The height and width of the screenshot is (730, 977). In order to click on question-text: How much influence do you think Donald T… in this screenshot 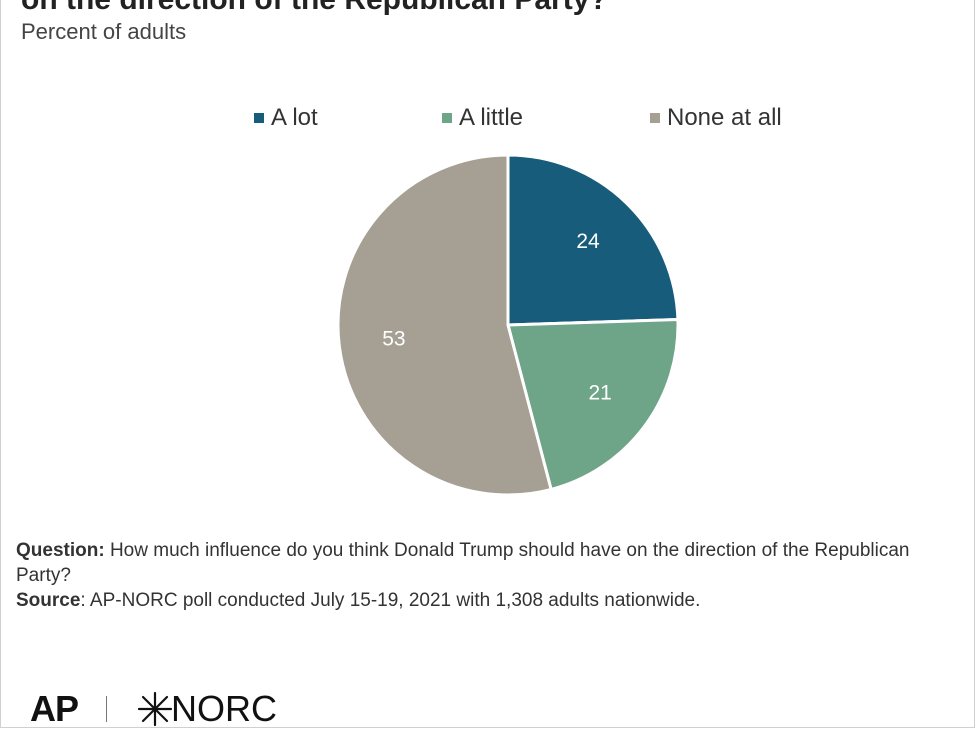, I will do `click(463, 563)`.